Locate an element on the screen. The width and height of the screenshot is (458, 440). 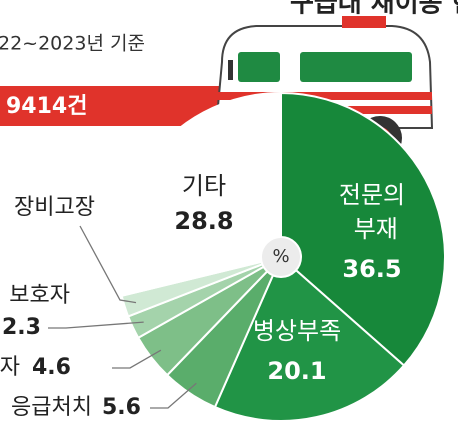
value-label: 36.5 is located at coordinates (371, 269).